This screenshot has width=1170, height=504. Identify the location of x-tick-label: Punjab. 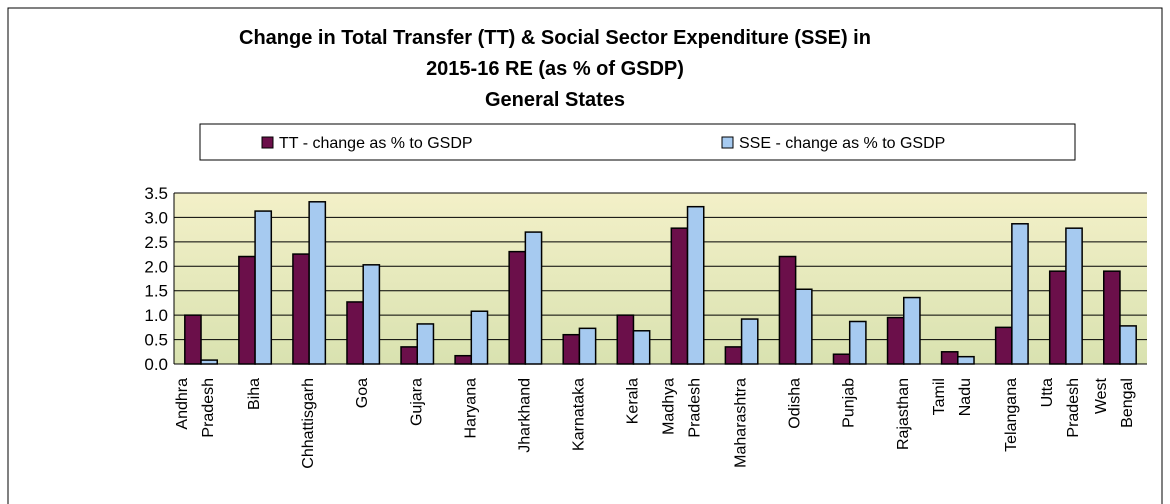
(849, 403).